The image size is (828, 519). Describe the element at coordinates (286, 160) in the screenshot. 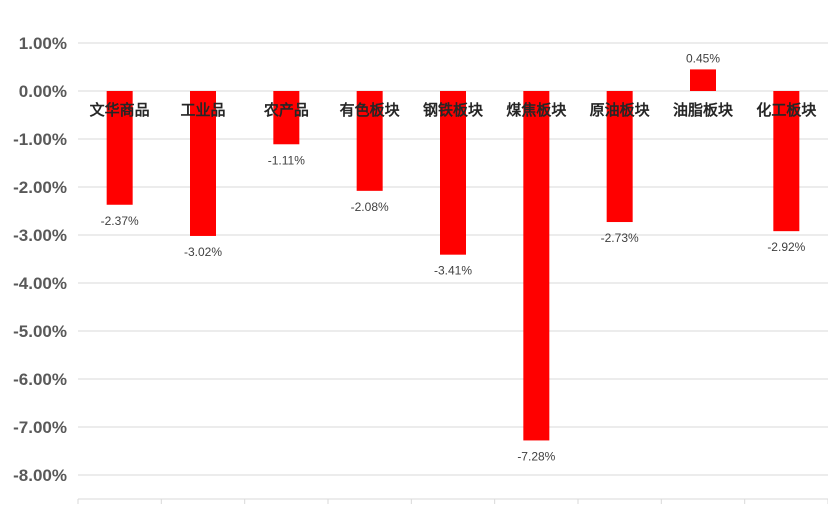

I see `data-label: -1.11%` at that location.